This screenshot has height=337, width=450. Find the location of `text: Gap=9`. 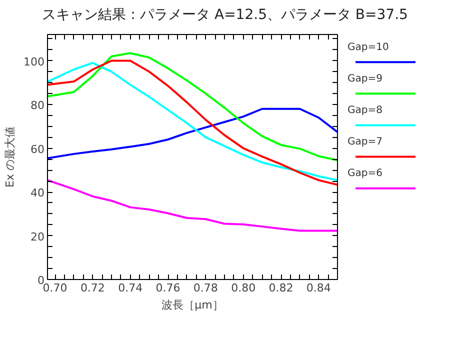

text: Gap=9 is located at coordinates (365, 78).